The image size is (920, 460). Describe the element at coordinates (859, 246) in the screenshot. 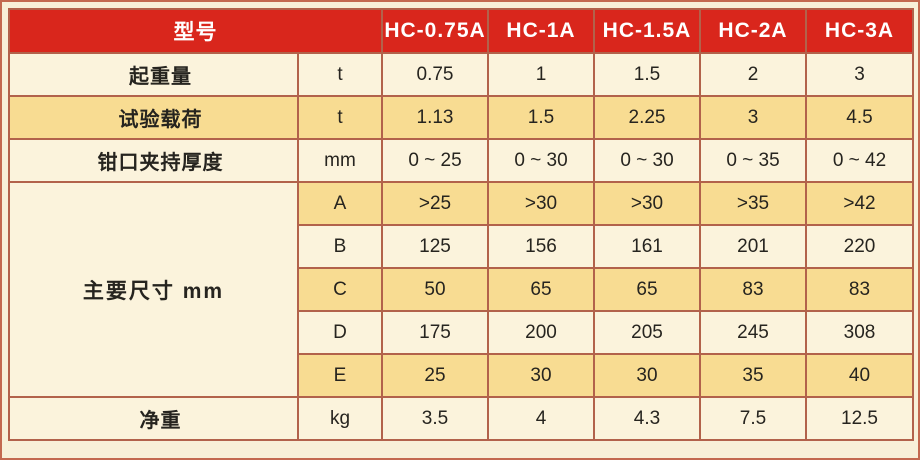

I see `value-cell: 220` at that location.